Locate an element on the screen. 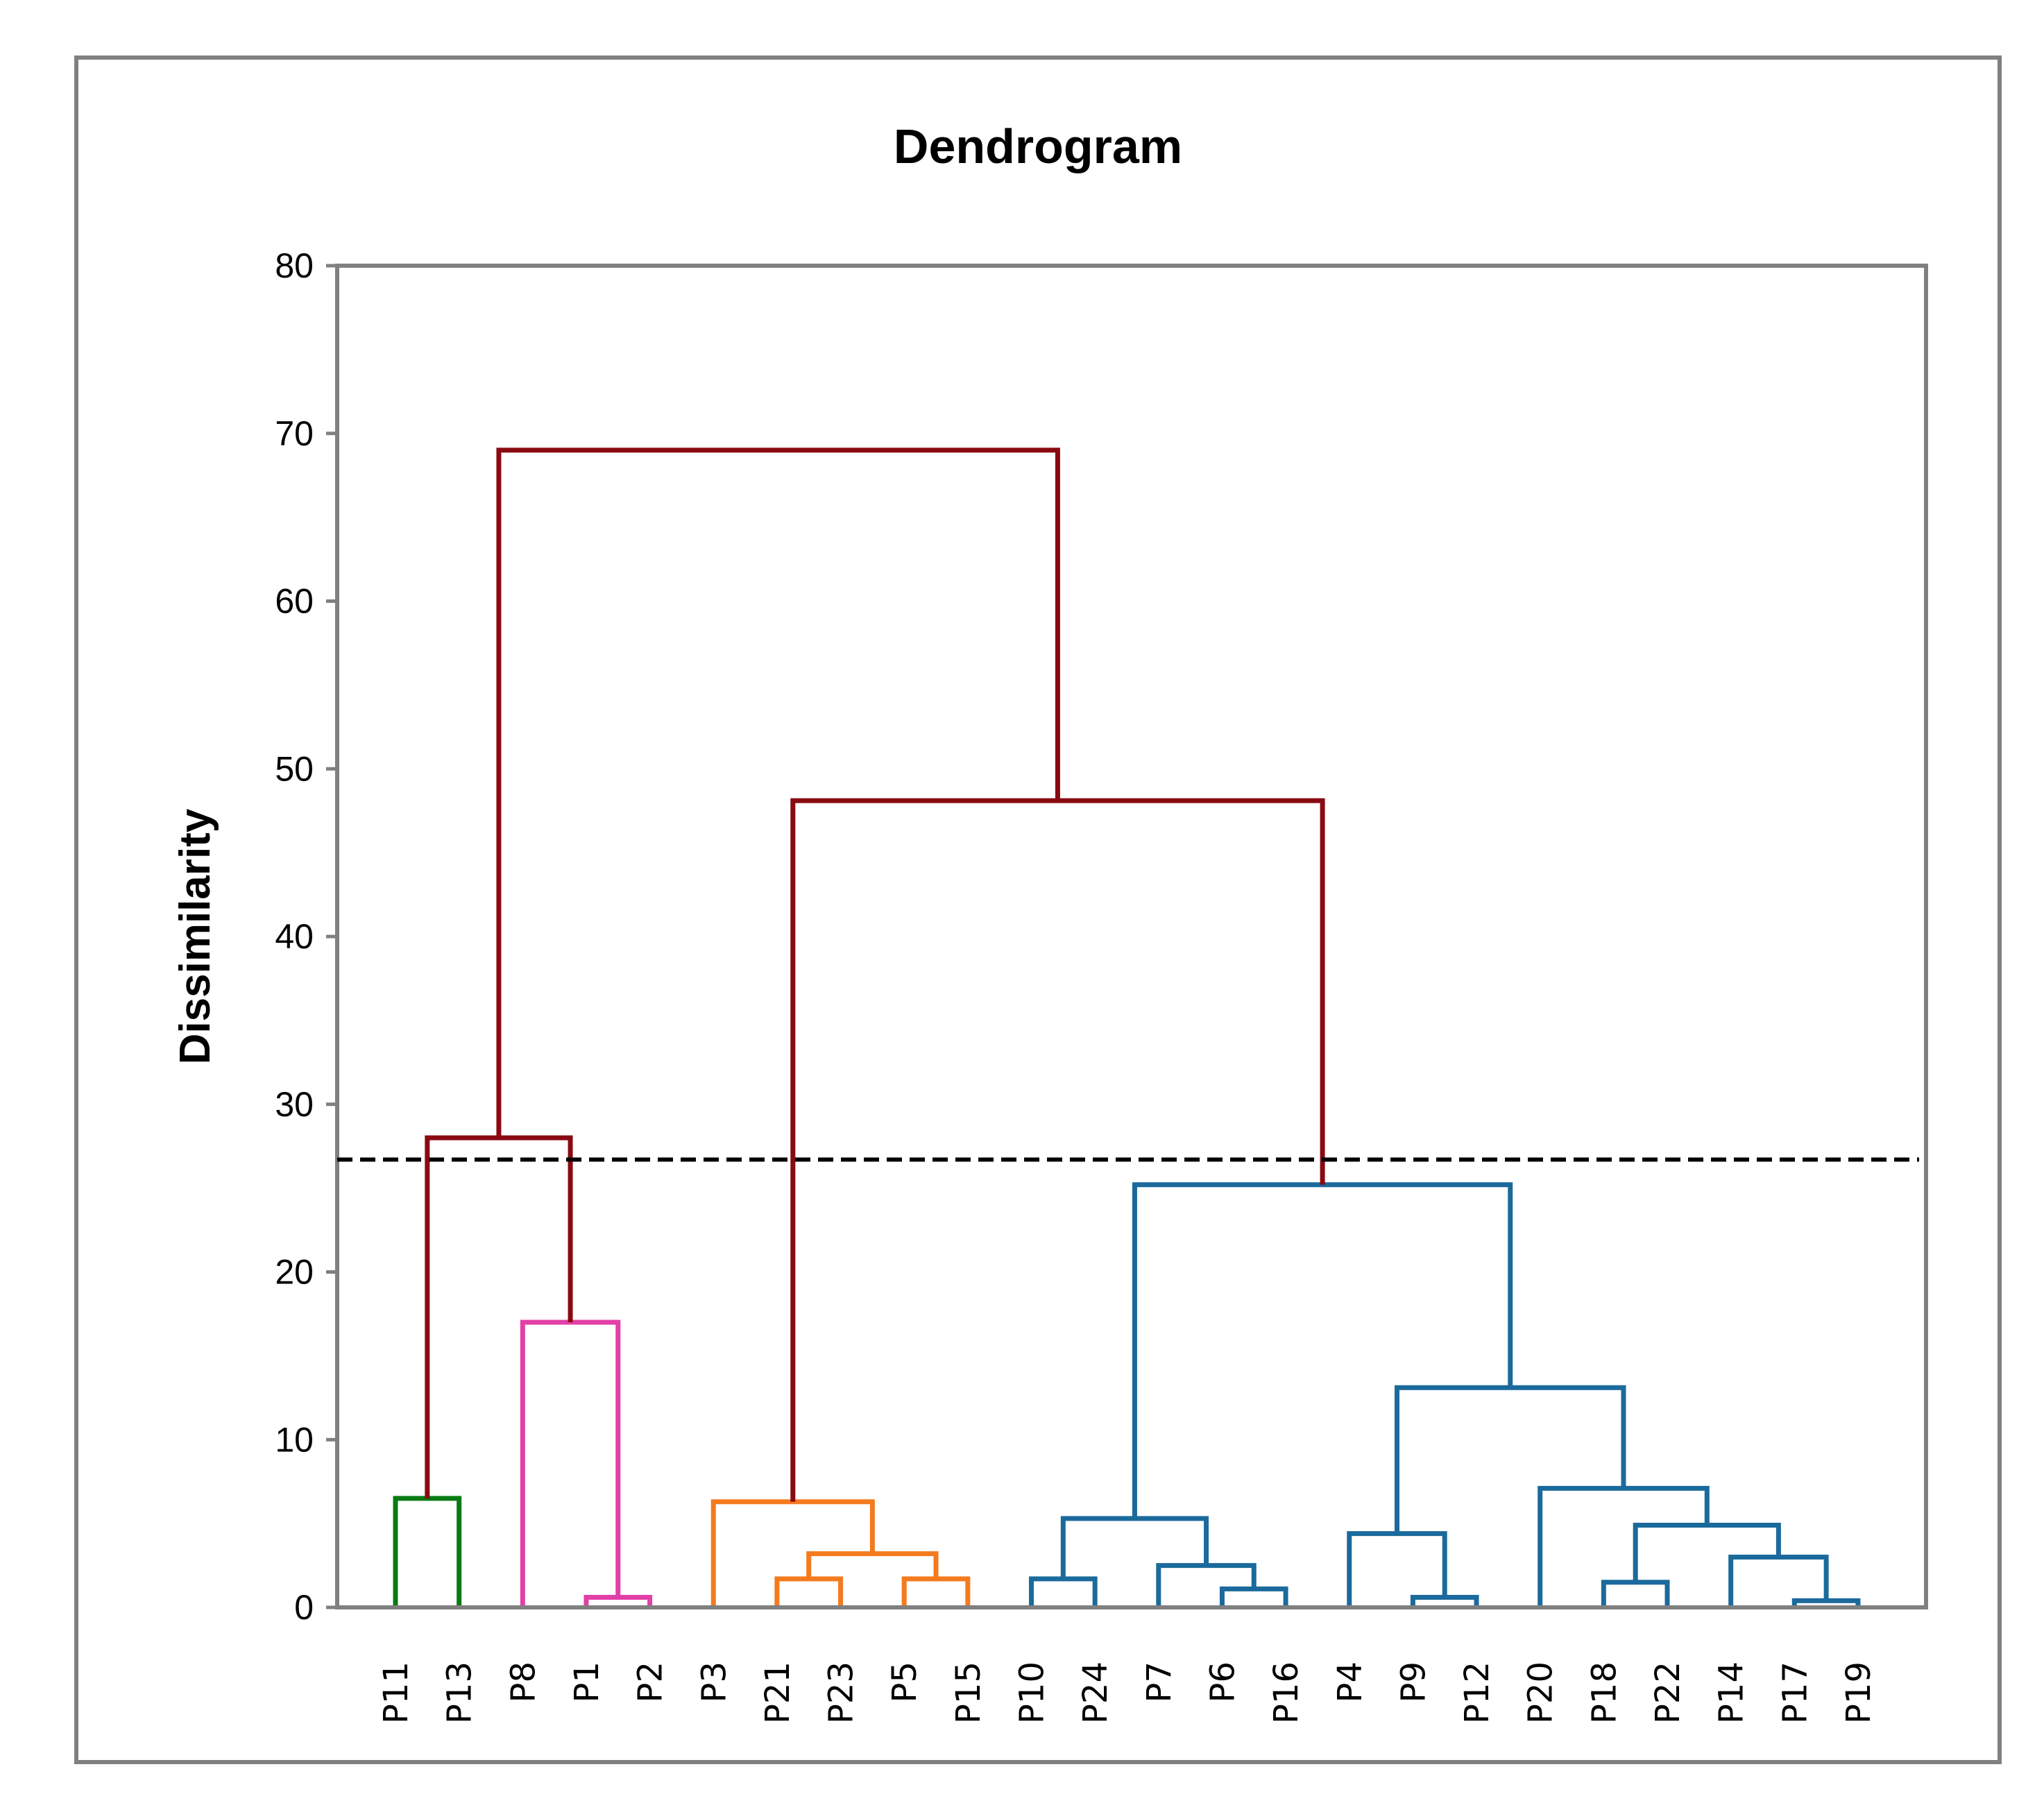 The height and width of the screenshot is (1794, 2044). y-tick-label: 60 is located at coordinates (294, 601).